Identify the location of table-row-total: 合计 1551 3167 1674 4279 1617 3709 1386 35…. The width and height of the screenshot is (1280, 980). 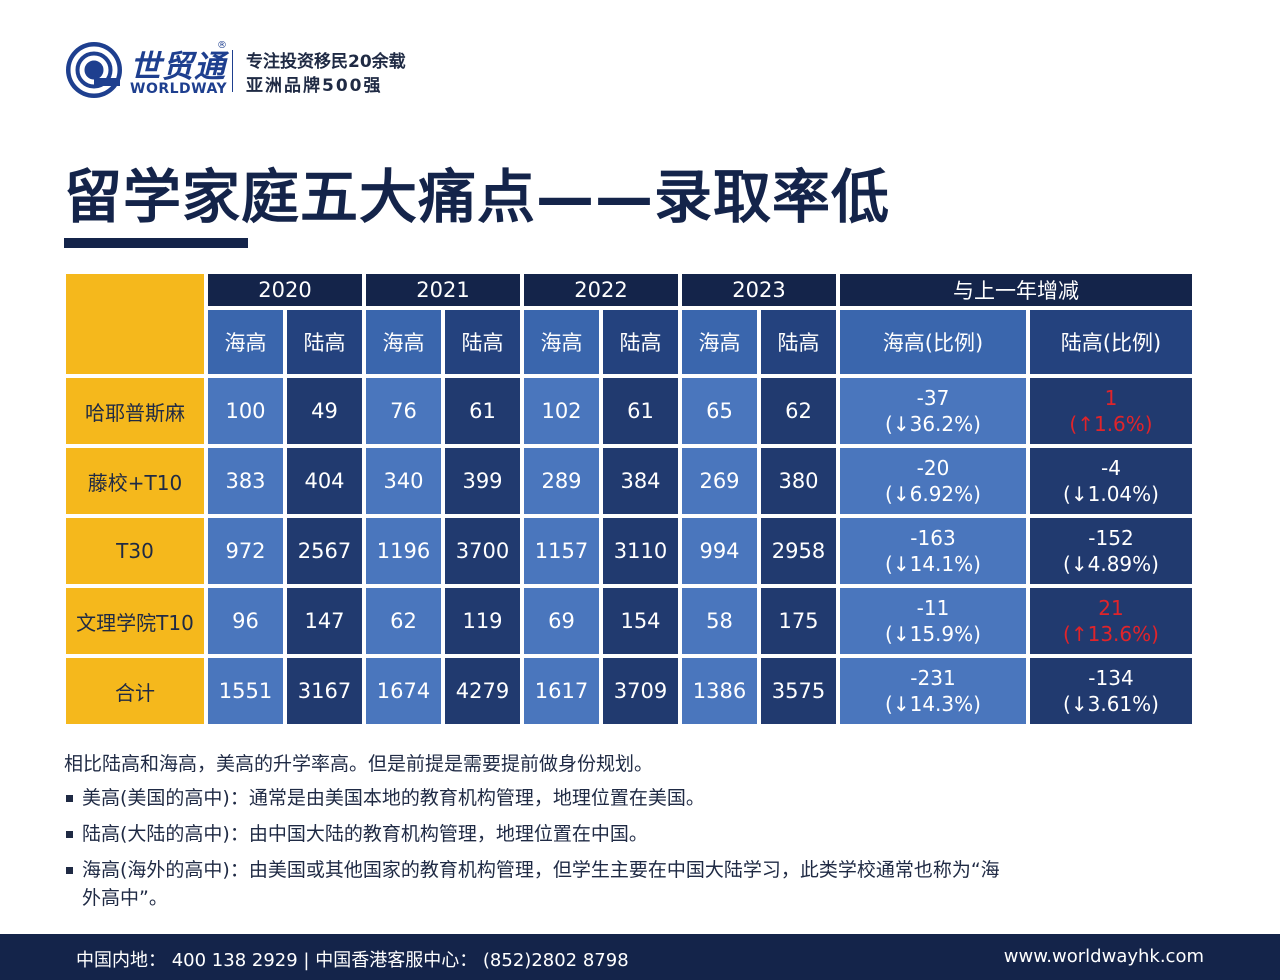
(629, 691).